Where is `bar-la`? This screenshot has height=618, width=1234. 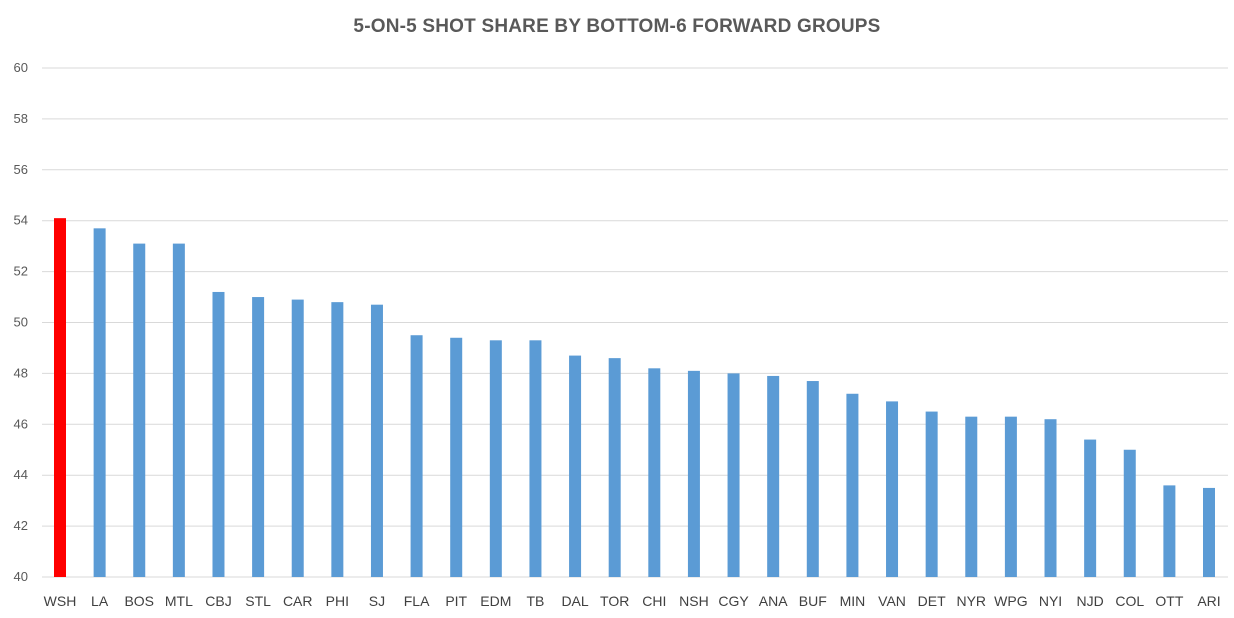
bar-la is located at coordinates (99, 402).